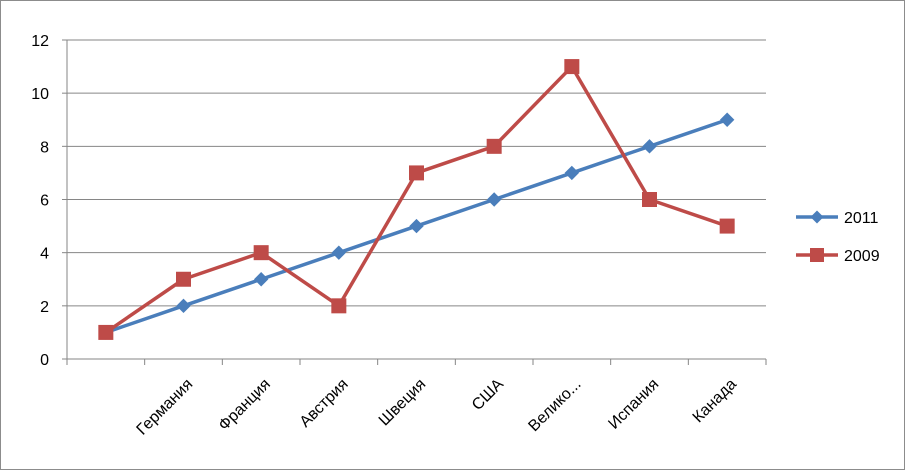 This screenshot has width=905, height=471. What do you see at coordinates (165, 407) in the screenshot?
I see `x-tick-label: Германия` at bounding box center [165, 407].